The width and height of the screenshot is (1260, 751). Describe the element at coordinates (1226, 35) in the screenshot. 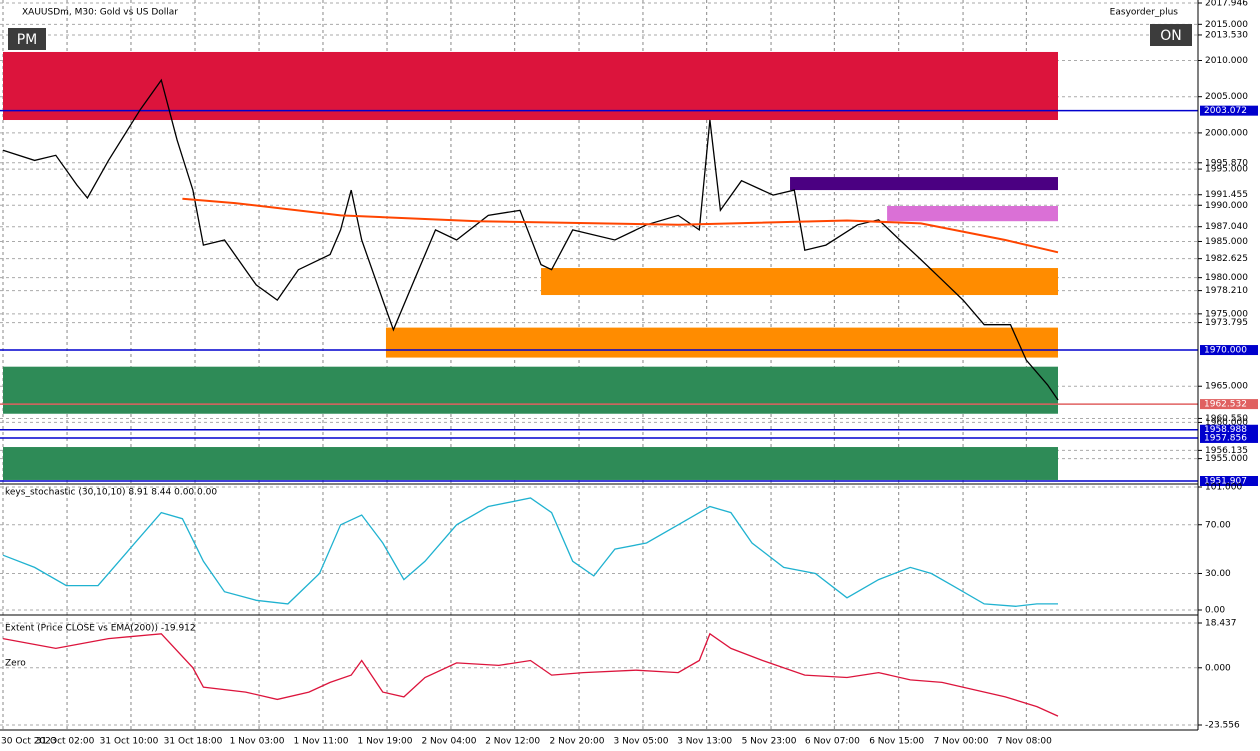

I see `y-tick-label: 2013.530` at that location.